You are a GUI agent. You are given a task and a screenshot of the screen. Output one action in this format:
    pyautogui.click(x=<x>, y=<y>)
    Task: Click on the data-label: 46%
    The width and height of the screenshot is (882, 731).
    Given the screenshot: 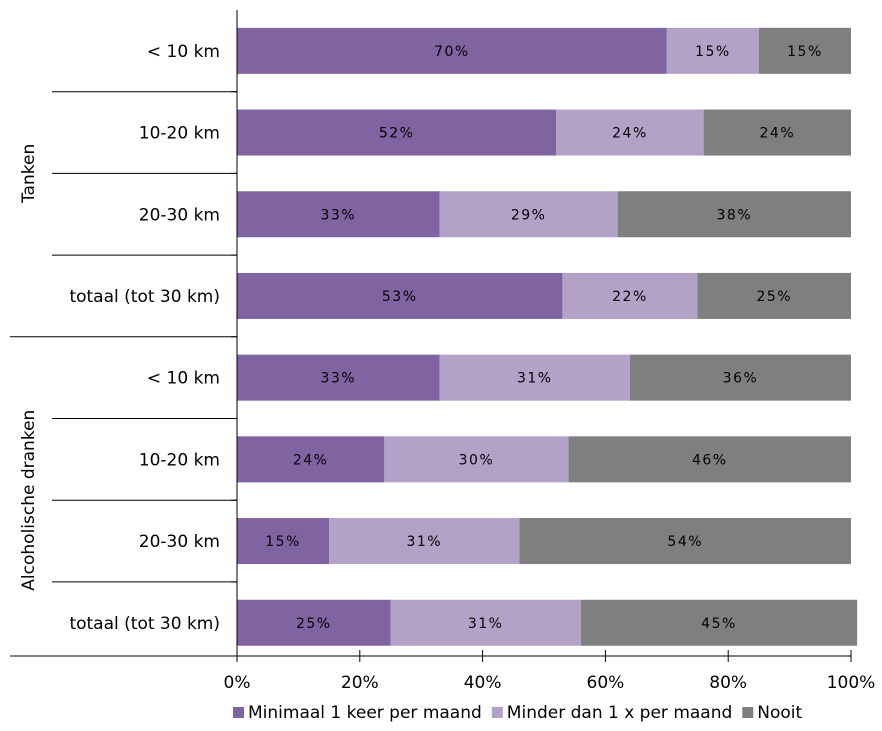 What is the action you would take?
    pyautogui.click(x=710, y=460)
    